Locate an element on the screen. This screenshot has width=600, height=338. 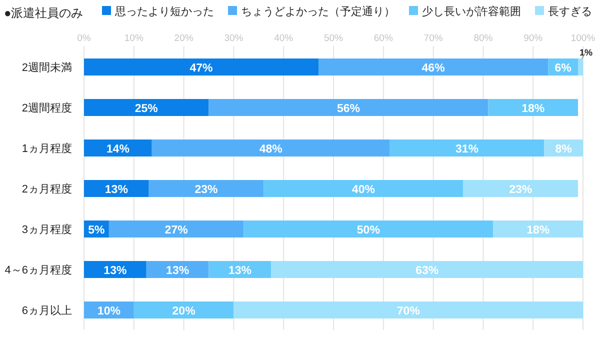
data-label: 47% is located at coordinates (201, 68).